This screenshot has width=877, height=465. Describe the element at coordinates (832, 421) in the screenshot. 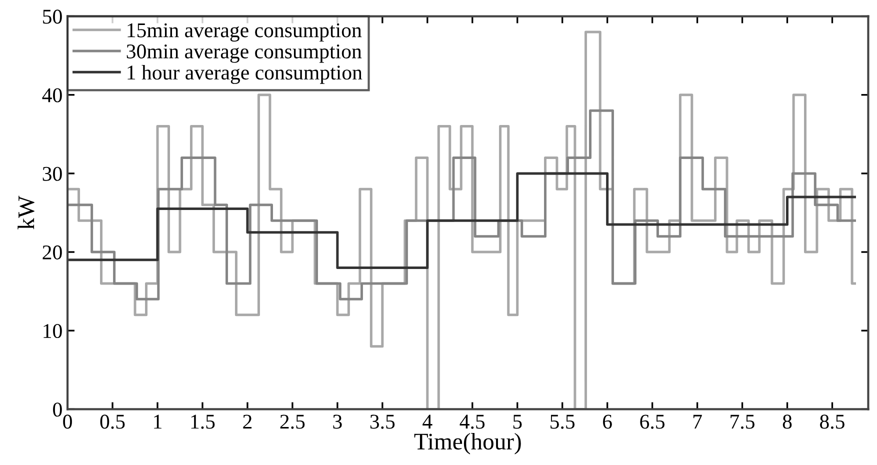

I see `x-tick-label: 8.5` at that location.